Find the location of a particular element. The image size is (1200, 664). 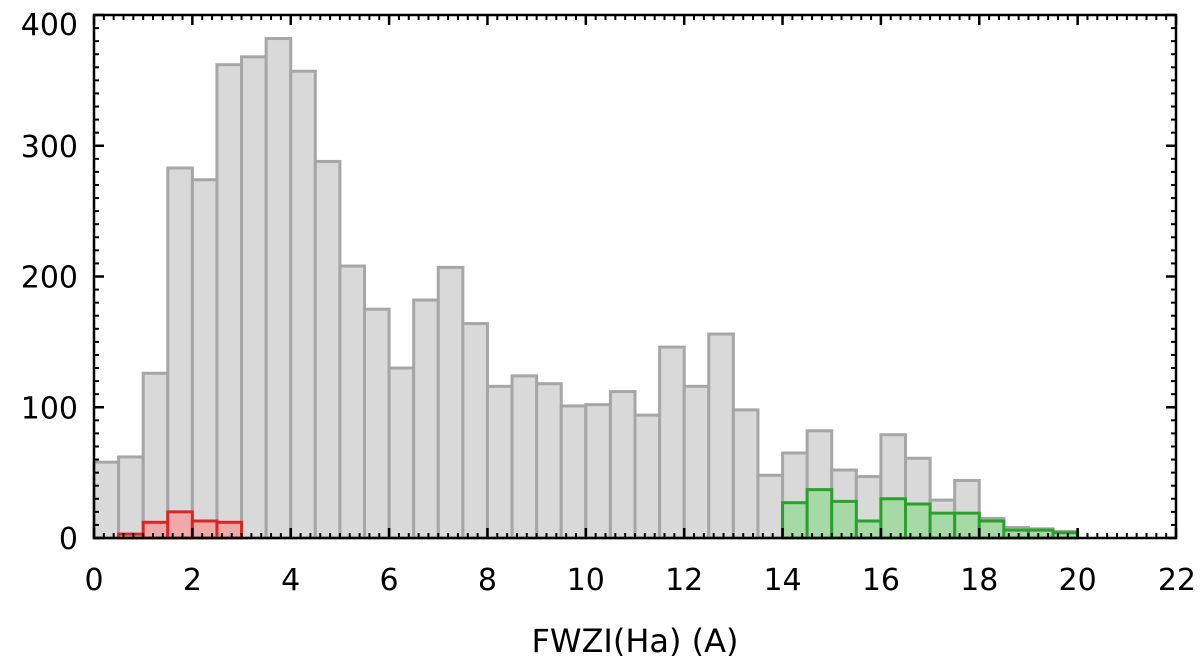

x-tick-label: 18 is located at coordinates (979, 580).